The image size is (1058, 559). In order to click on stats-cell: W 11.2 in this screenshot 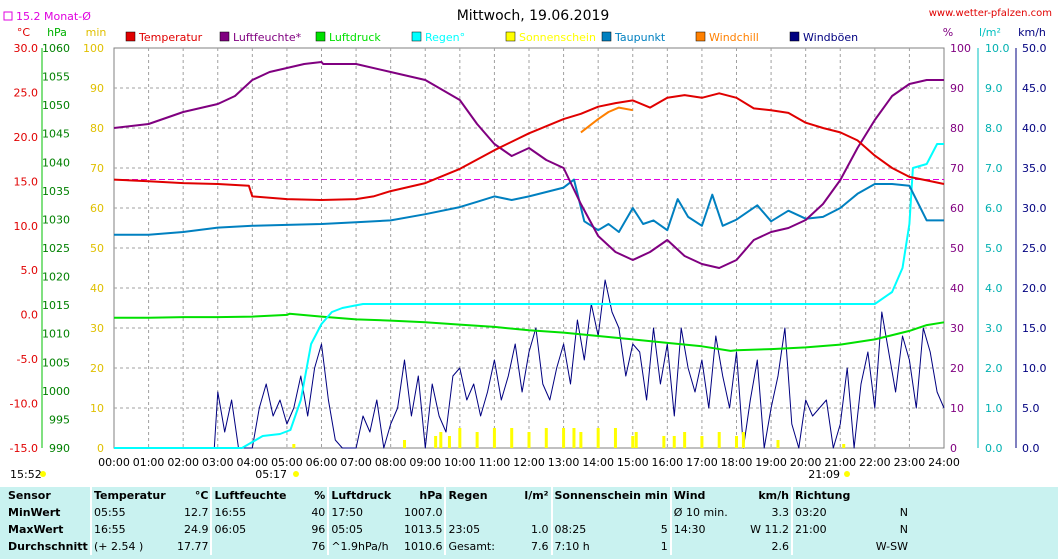, I will do `click(769, 529)`.